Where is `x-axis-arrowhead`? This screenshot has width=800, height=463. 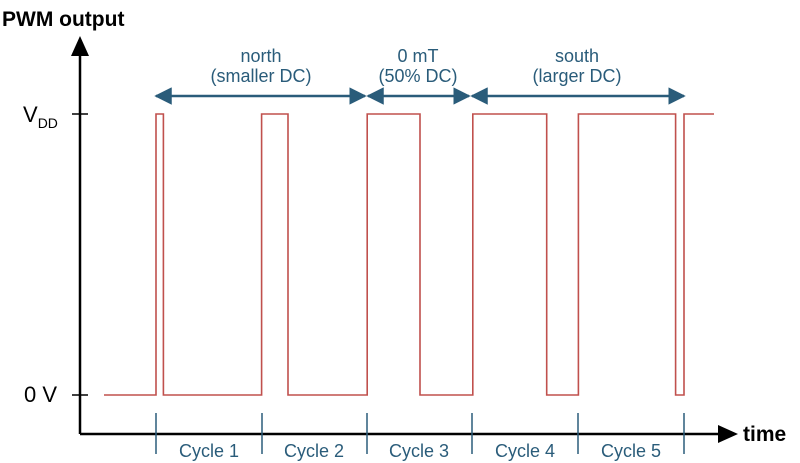
x-axis-arrowhead is located at coordinates (728, 434).